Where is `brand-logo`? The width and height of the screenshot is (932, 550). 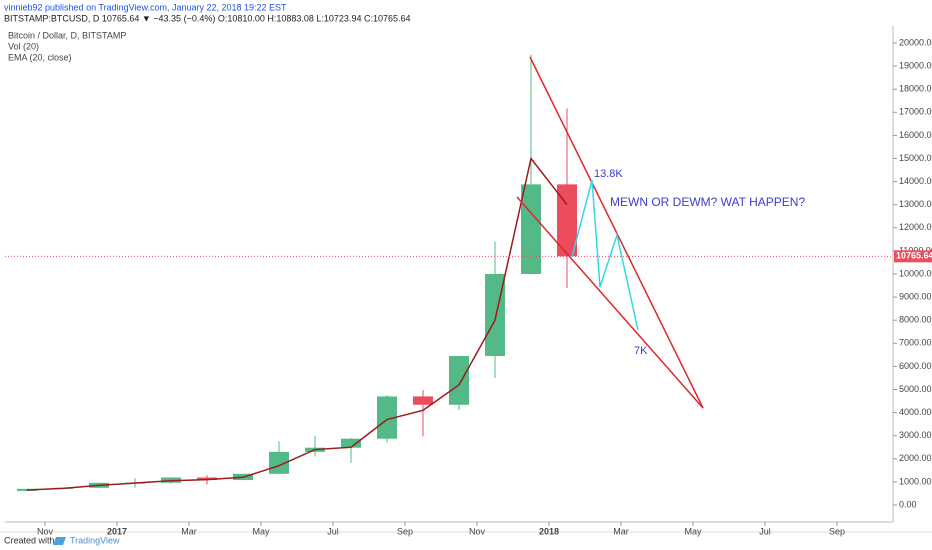
brand-logo is located at coordinates (59, 541).